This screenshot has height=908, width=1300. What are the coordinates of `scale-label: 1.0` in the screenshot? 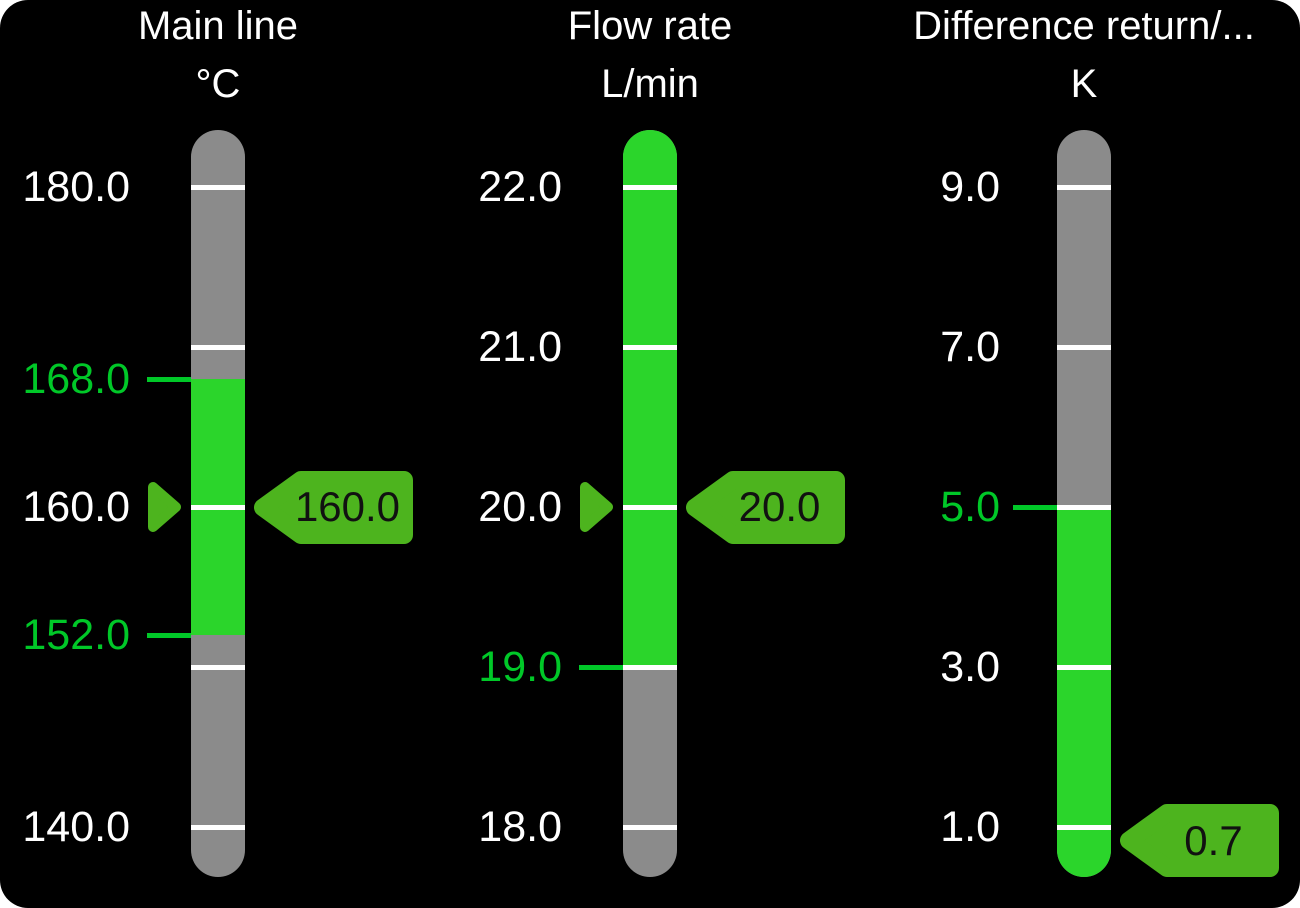 It's located at (970, 827).